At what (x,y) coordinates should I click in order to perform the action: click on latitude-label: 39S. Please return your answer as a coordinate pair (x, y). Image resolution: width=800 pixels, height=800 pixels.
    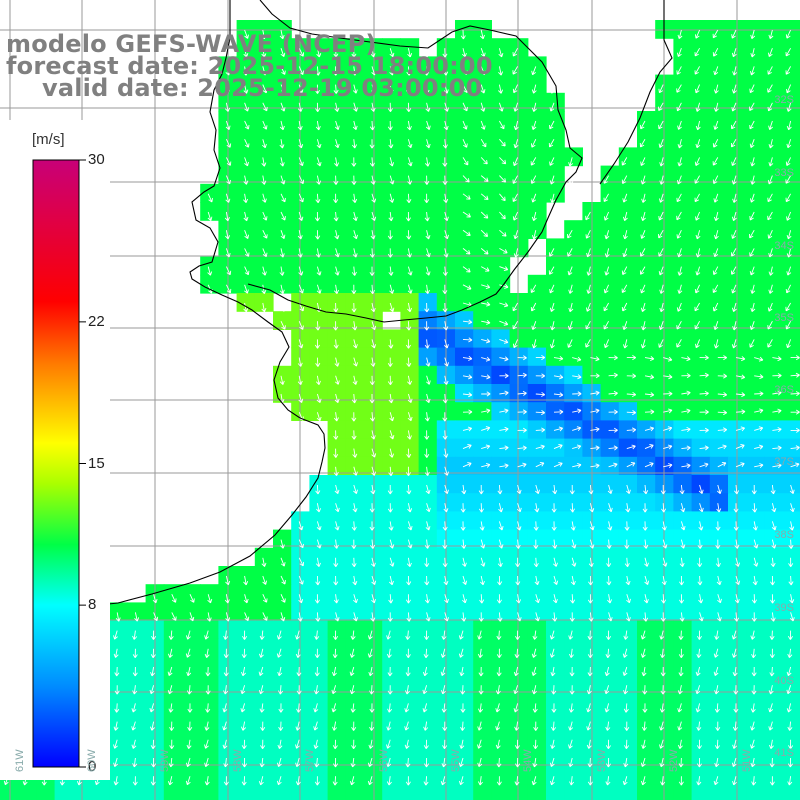
    Looking at the image, I should click on (784, 608).